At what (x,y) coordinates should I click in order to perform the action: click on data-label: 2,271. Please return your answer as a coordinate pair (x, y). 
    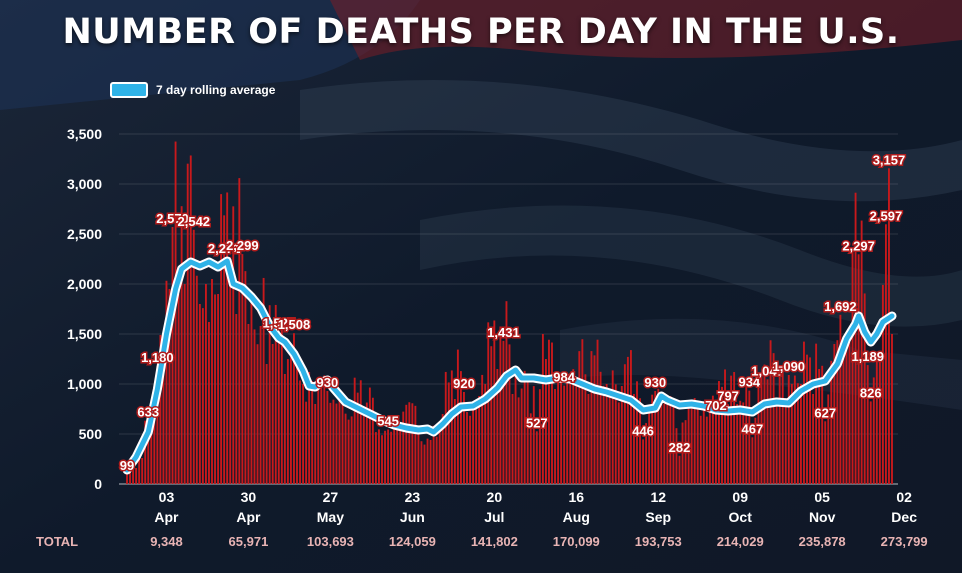
    Looking at the image, I should click on (224, 248).